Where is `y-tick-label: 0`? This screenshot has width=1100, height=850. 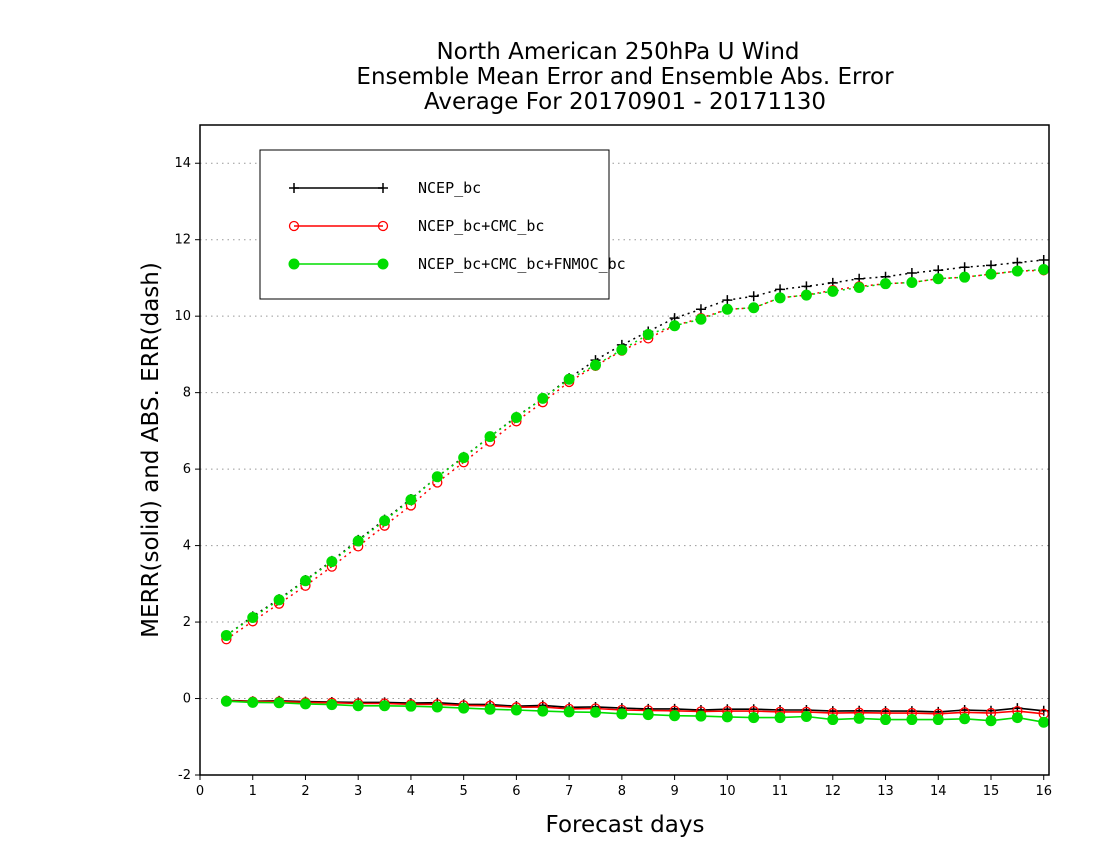
y-tick-label: 0 is located at coordinates (187, 699).